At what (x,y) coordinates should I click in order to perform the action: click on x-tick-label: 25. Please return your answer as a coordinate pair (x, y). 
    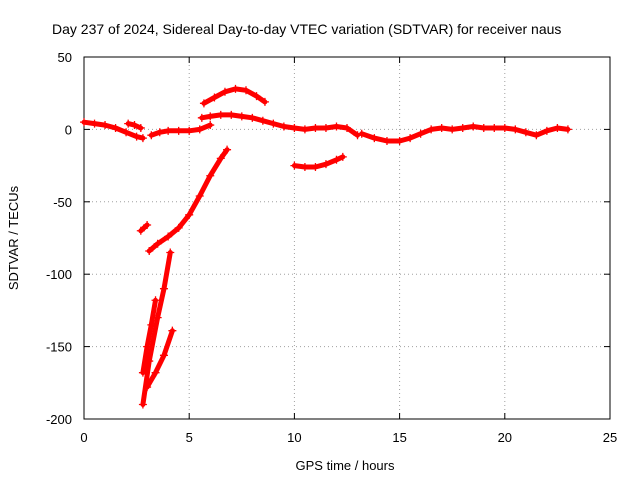
    Looking at the image, I should click on (610, 437).